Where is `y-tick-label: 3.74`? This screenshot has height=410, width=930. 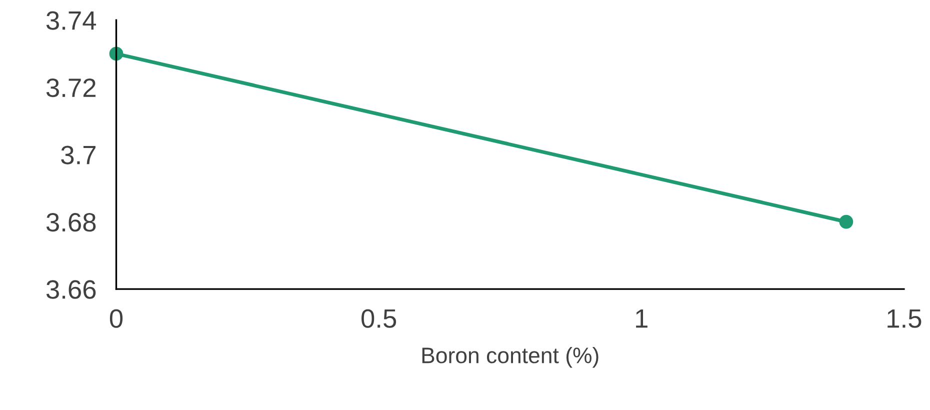 y-tick-label: 3.74 is located at coordinates (71, 20).